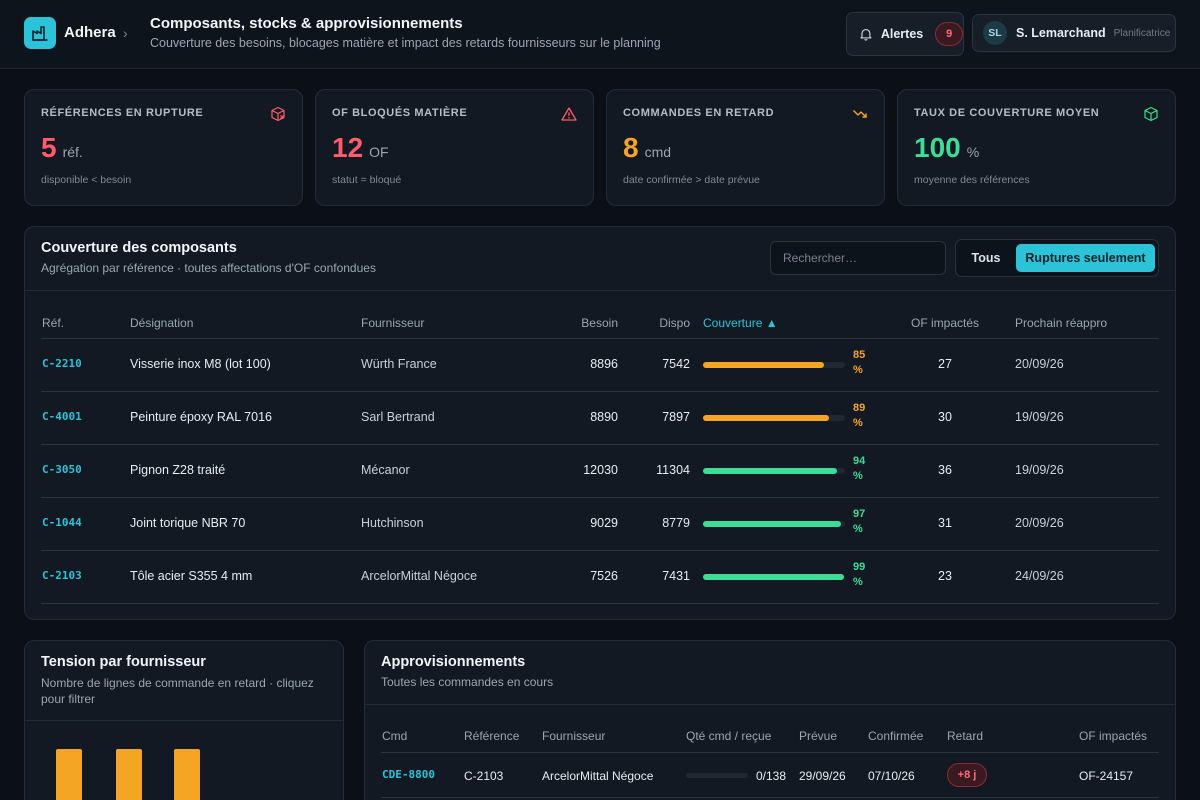  What do you see at coordinates (90, 32) in the screenshot?
I see `brand-name: Adhera` at bounding box center [90, 32].